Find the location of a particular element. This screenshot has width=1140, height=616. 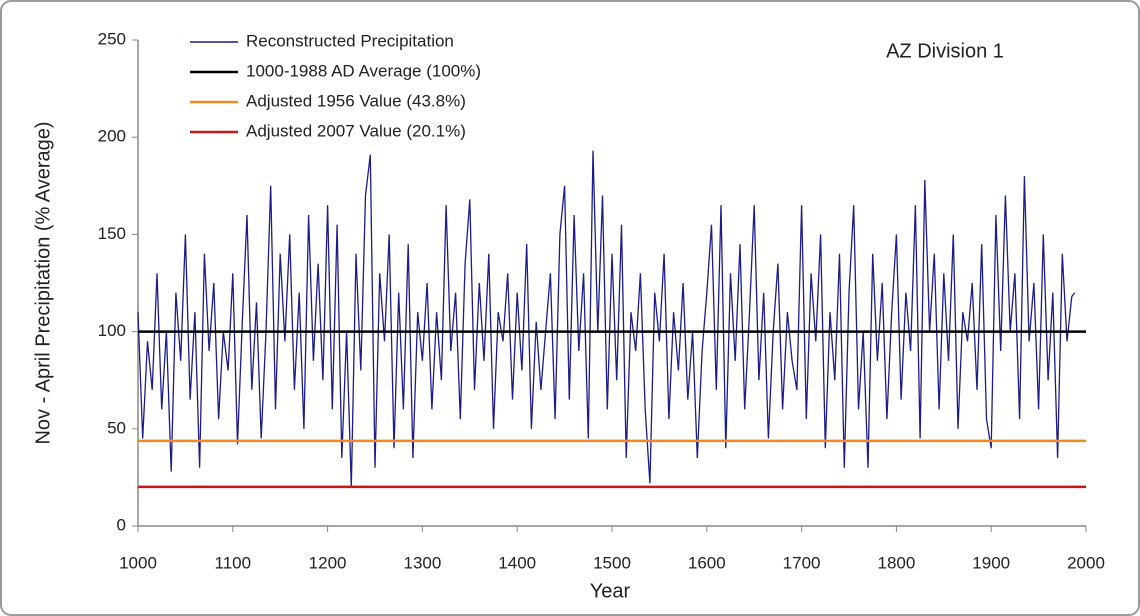

x-axis-label: Year is located at coordinates (610, 591).